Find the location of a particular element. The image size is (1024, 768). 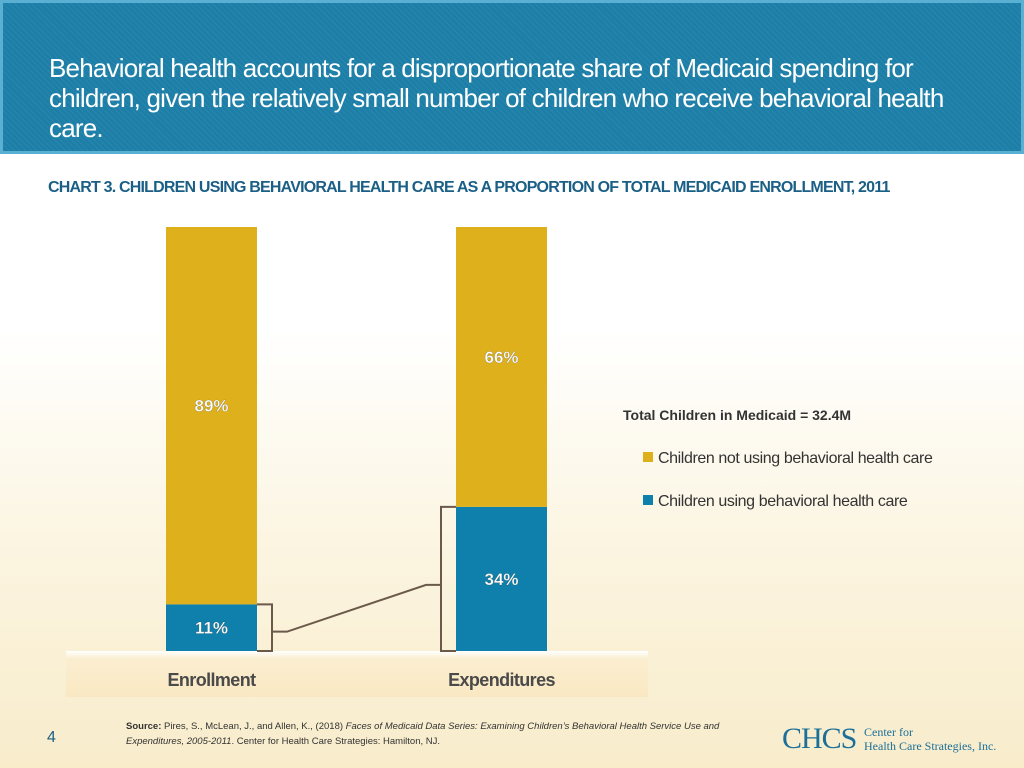

data-label-expenditures-using: 34% is located at coordinates (501, 579).